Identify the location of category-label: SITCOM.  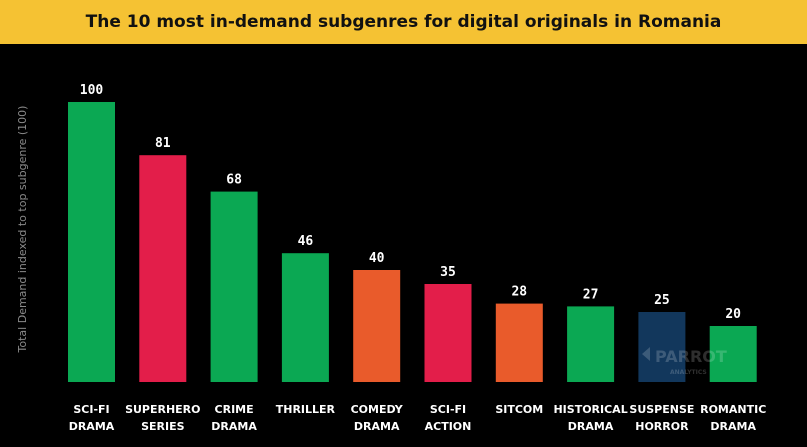
(519, 409).